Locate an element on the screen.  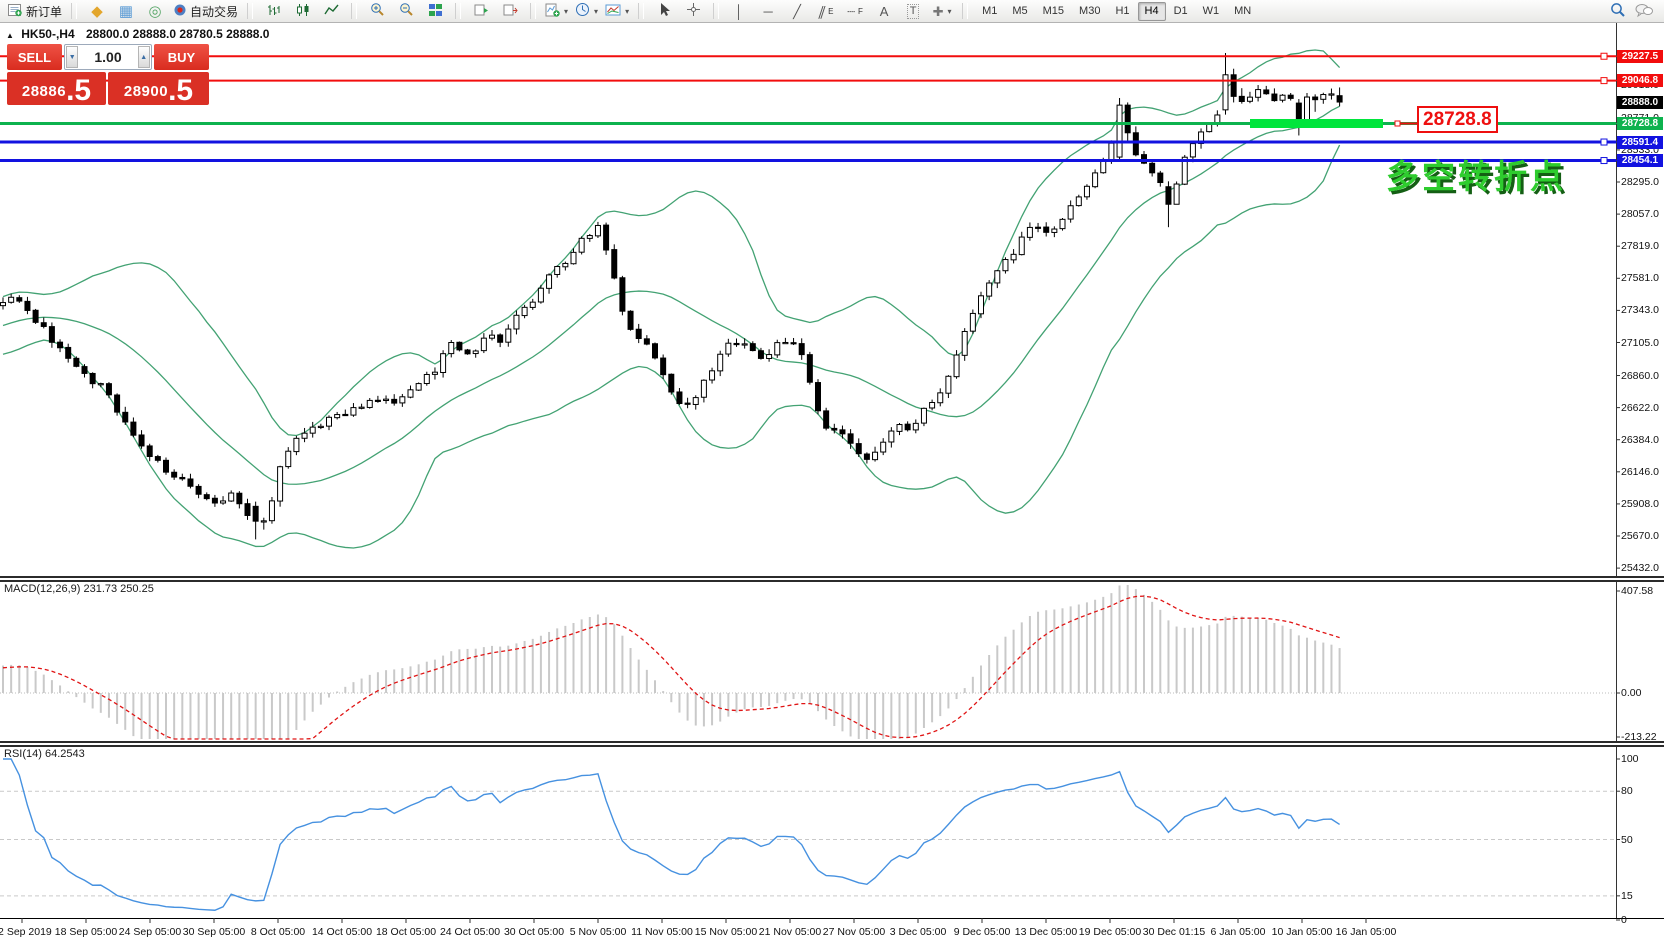
rsi-panel-resize-handle is located at coordinates (832, 744).